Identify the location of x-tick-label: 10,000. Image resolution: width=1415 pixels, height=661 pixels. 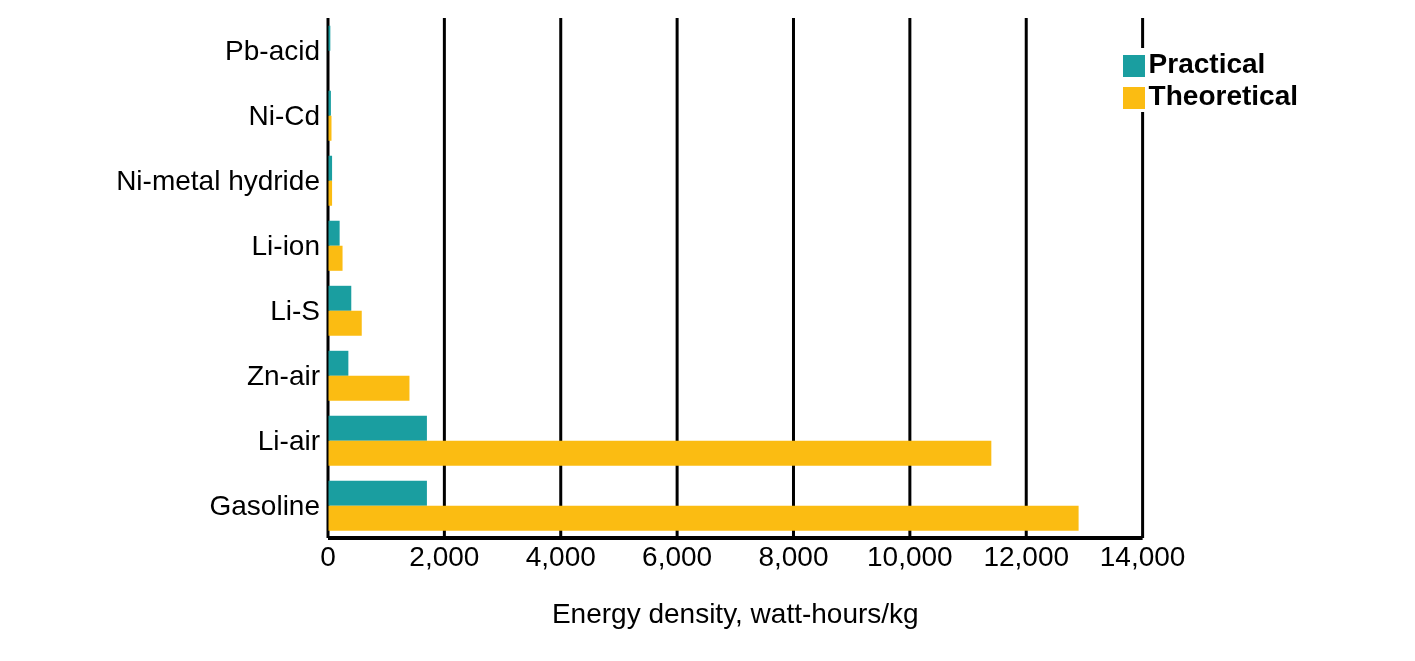
(910, 556).